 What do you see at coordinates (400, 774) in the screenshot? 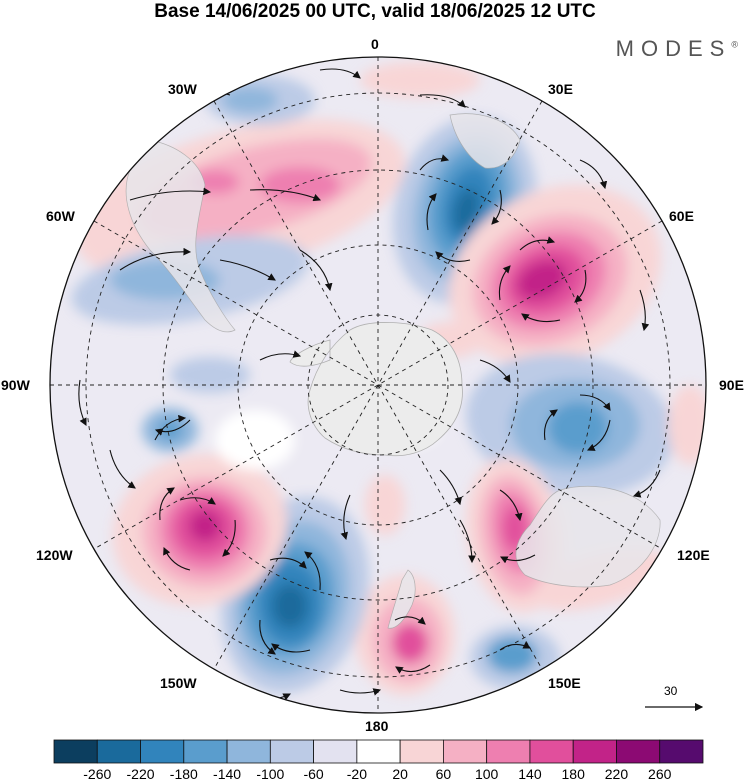
I see `colorbar-tick-label: 20` at bounding box center [400, 774].